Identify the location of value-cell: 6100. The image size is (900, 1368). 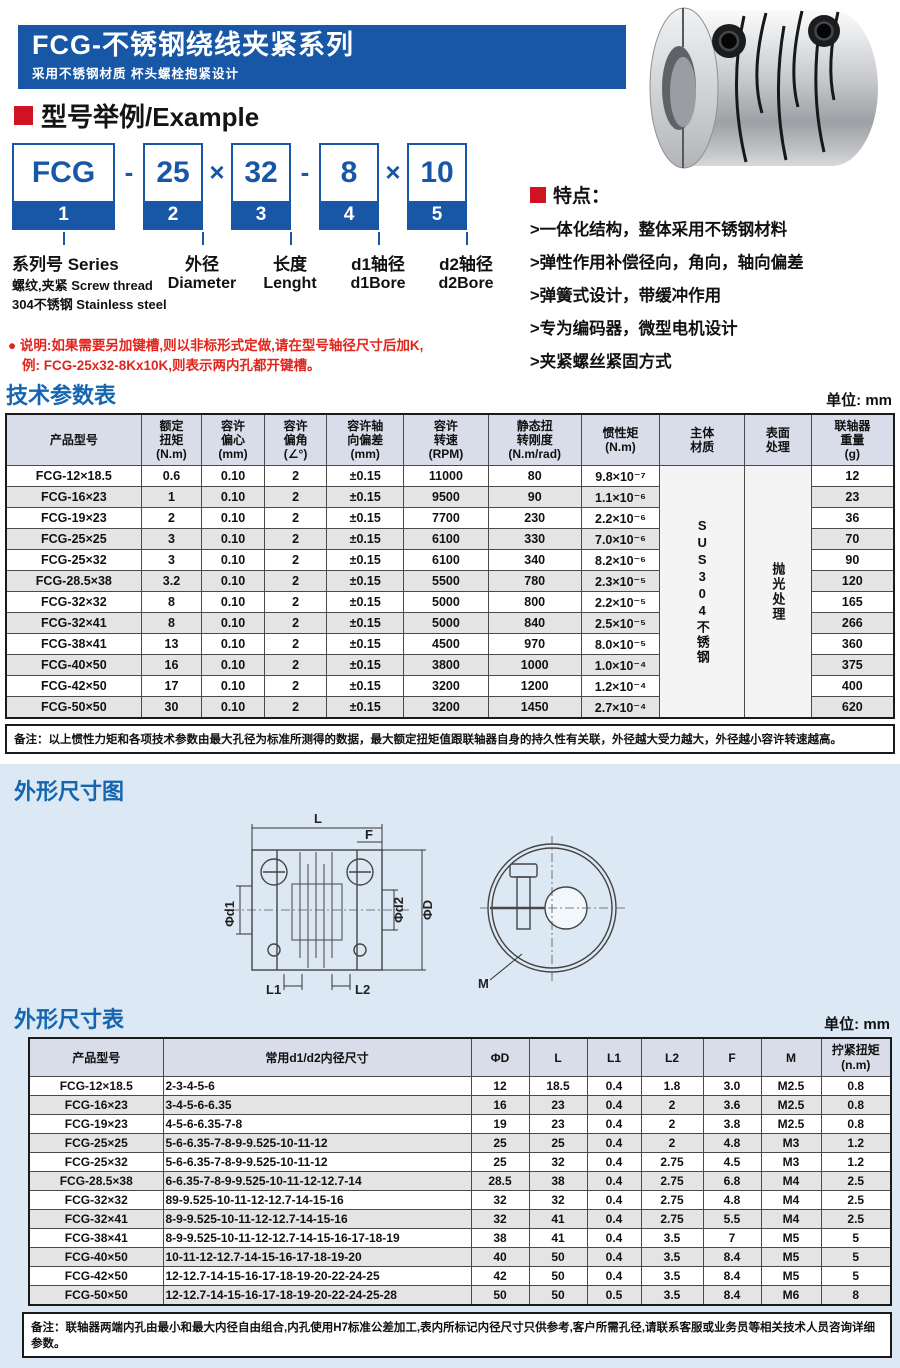
(446, 539).